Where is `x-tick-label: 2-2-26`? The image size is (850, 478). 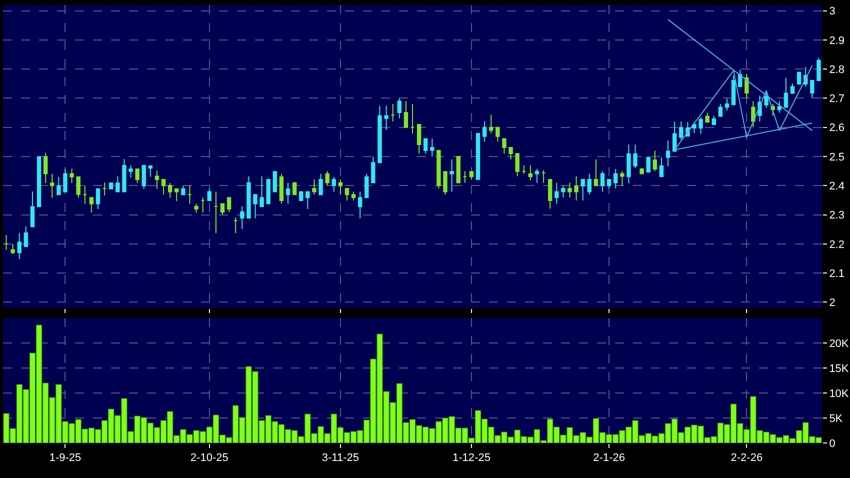
x-tick-label: 2-2-26 is located at coordinates (746, 458).